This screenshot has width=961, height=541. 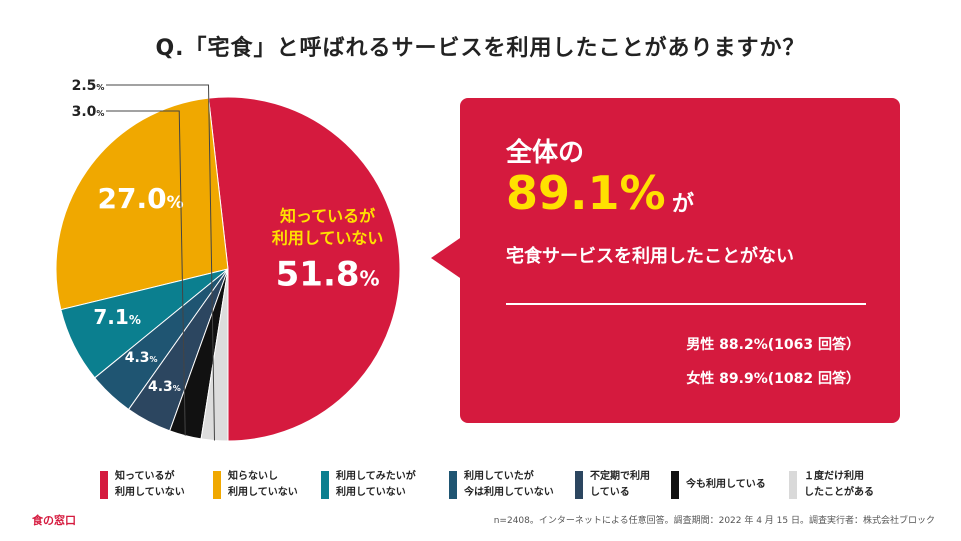 I want to click on legend-label-4: 不定期で利用 している, so click(x=620, y=484).